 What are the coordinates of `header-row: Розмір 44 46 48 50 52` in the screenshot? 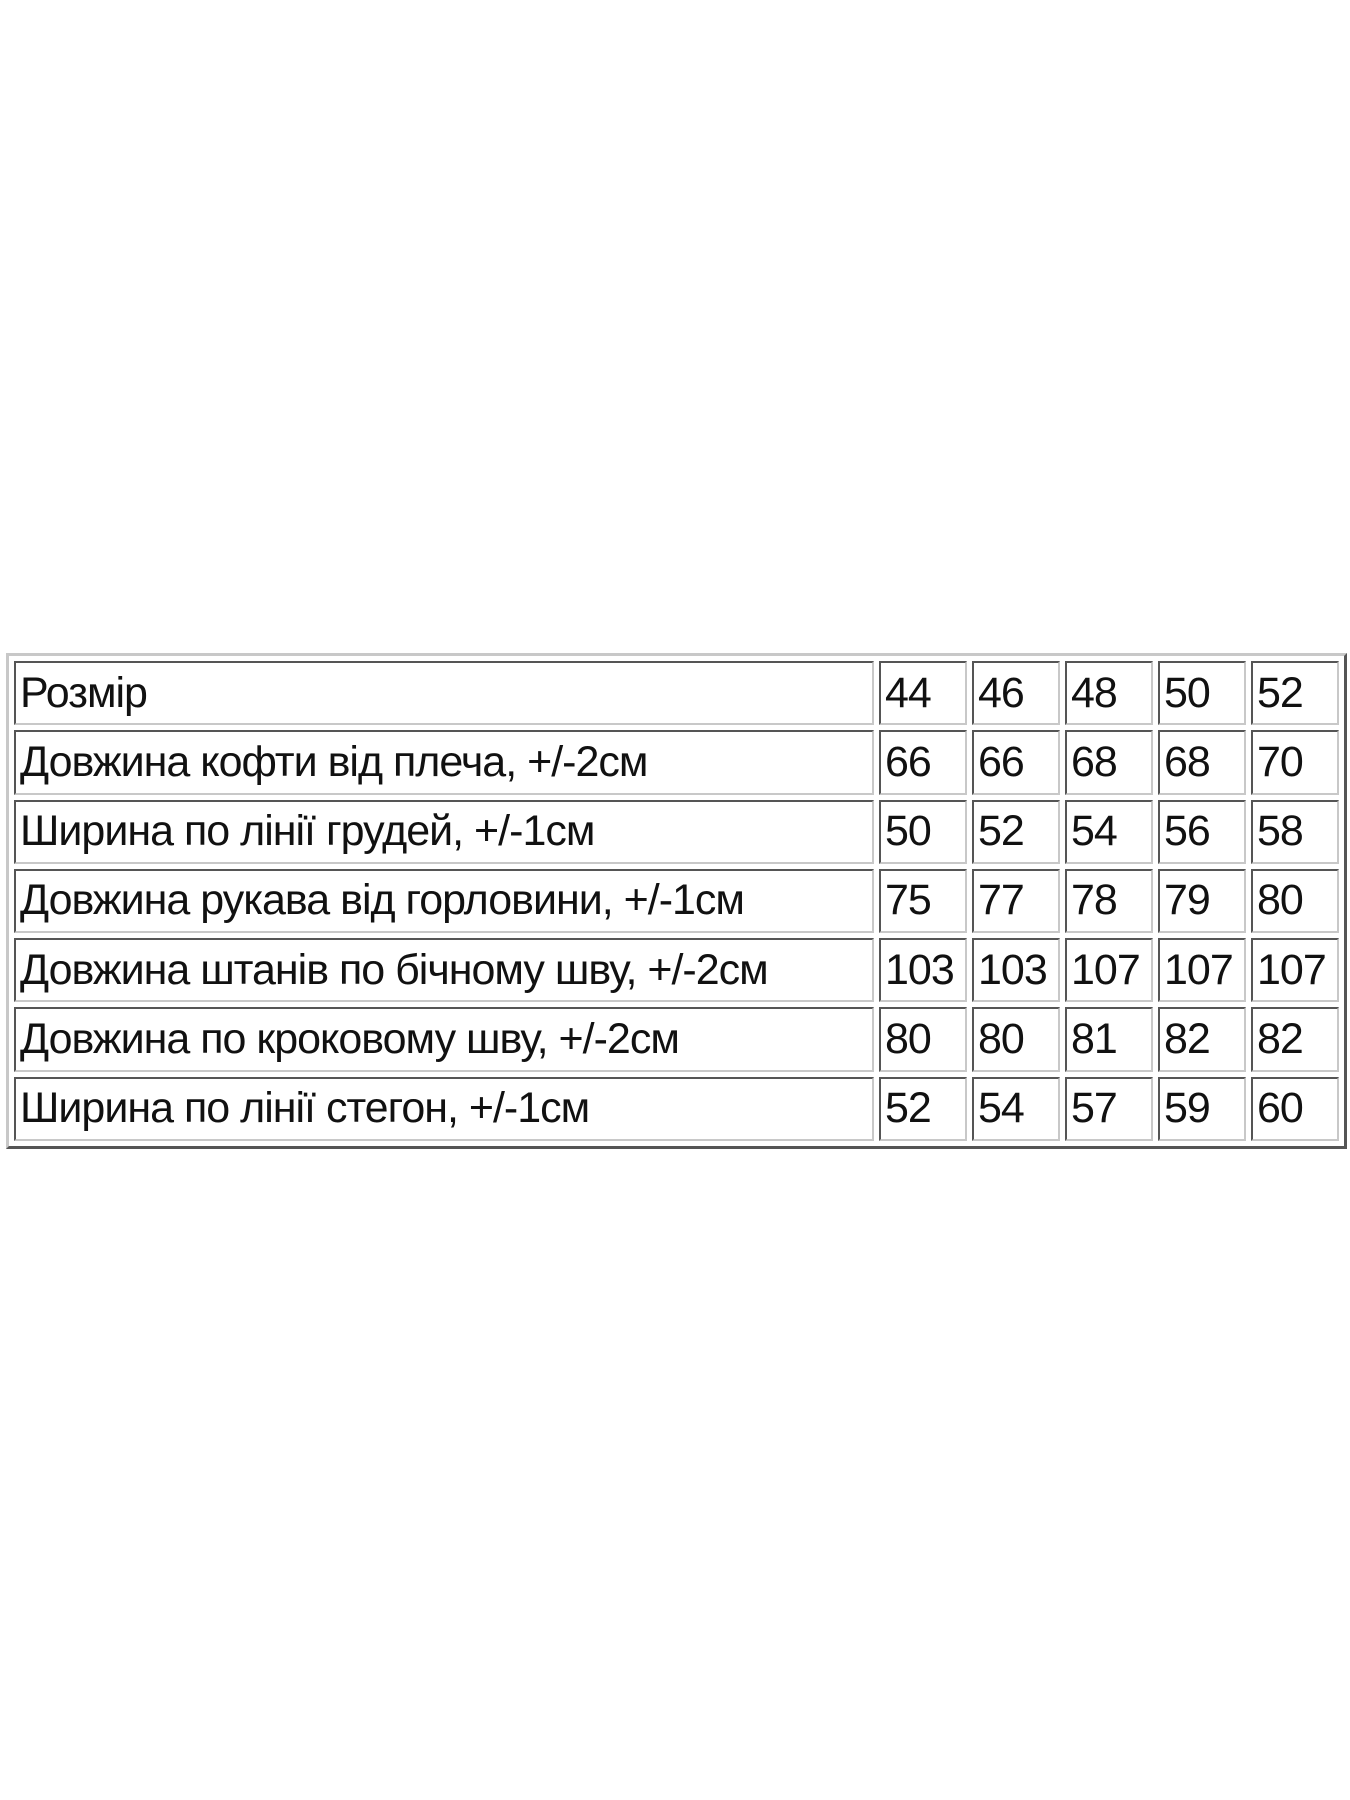 It's located at (676, 693).